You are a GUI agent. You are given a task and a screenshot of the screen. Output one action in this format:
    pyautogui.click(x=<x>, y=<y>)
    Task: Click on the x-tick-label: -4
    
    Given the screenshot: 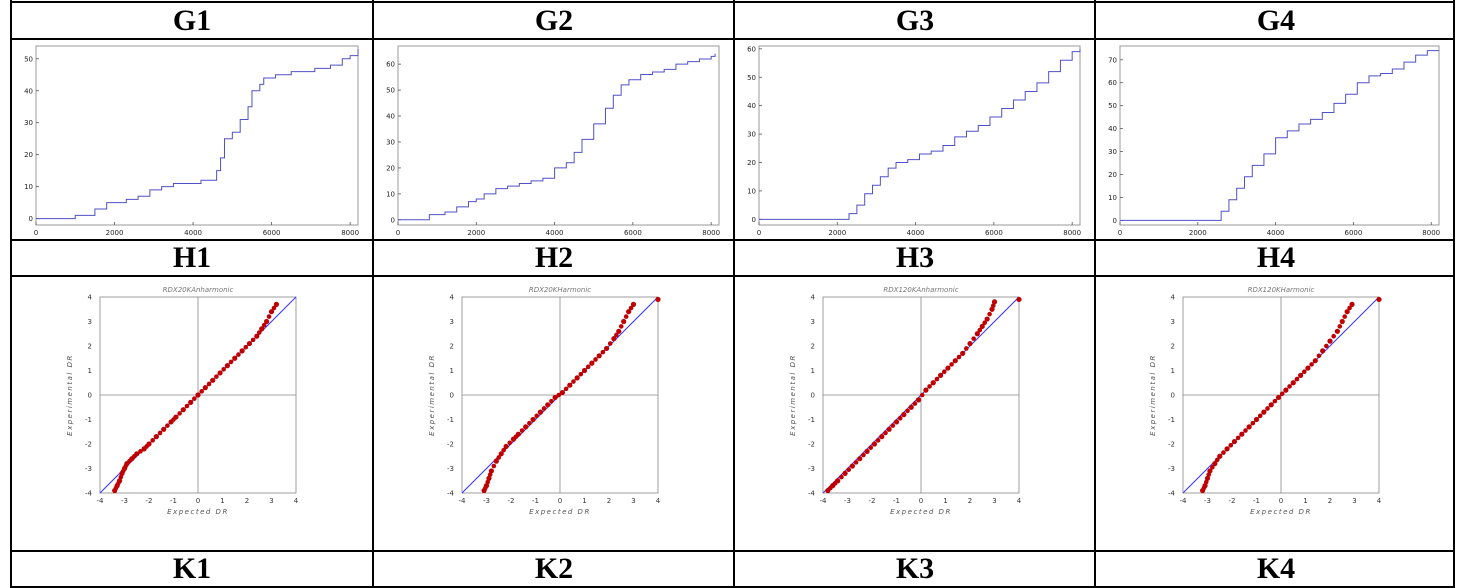 What is the action you would take?
    pyautogui.click(x=463, y=501)
    